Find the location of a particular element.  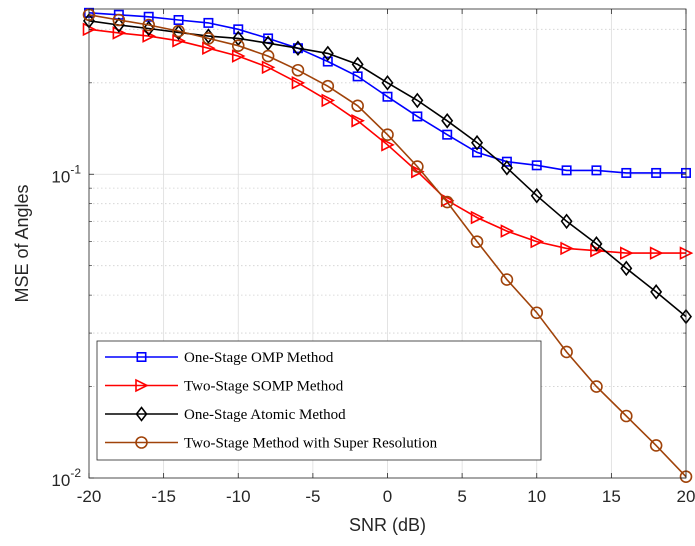

legend-entry: Two-Stage Method with Super Resolution is located at coordinates (271, 444).